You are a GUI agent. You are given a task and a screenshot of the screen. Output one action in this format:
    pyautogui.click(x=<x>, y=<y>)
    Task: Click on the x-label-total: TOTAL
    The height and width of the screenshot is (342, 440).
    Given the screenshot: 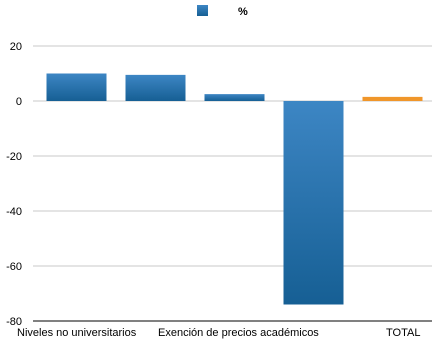 What is the action you would take?
    pyautogui.click(x=403, y=333)
    